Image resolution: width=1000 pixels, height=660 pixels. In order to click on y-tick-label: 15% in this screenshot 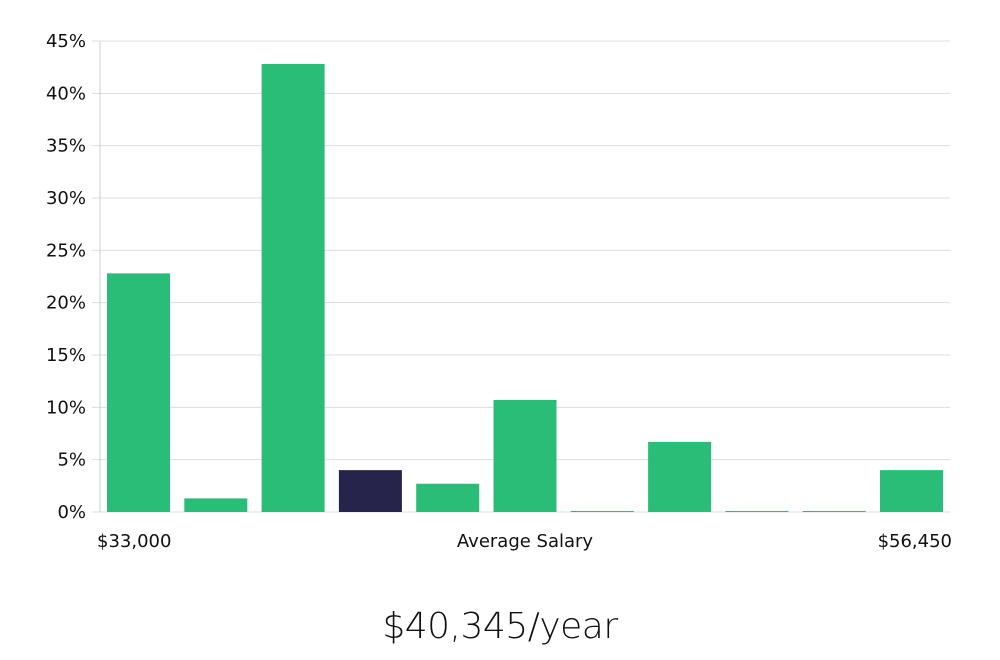, I will do `click(66, 355)`.